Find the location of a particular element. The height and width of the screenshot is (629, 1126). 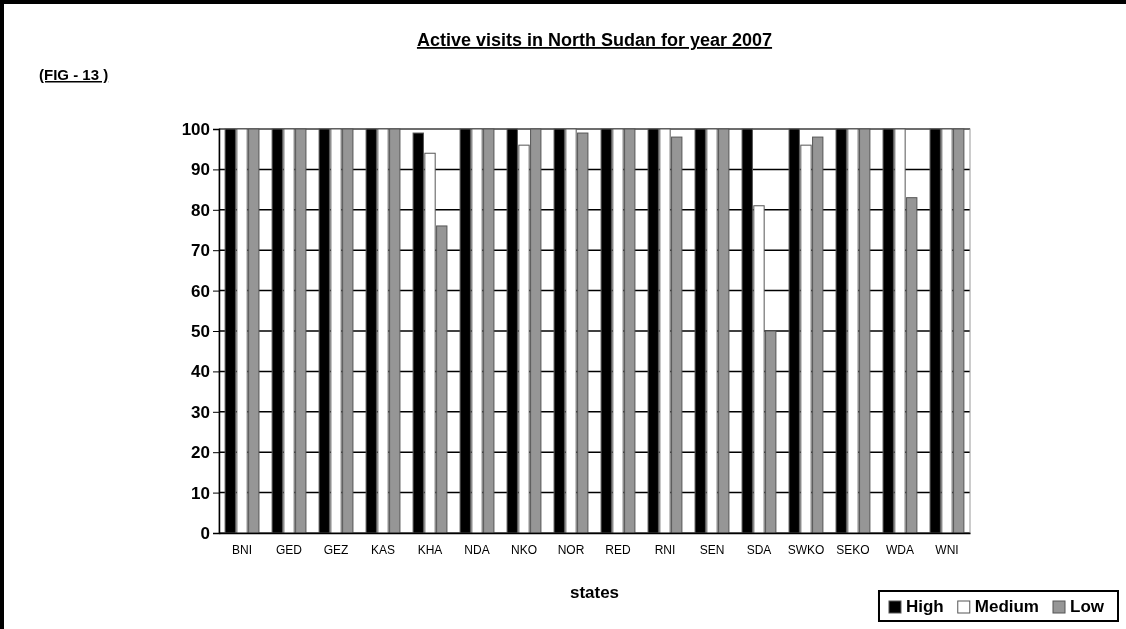

y-tick-label: 40 is located at coordinates (200, 372).